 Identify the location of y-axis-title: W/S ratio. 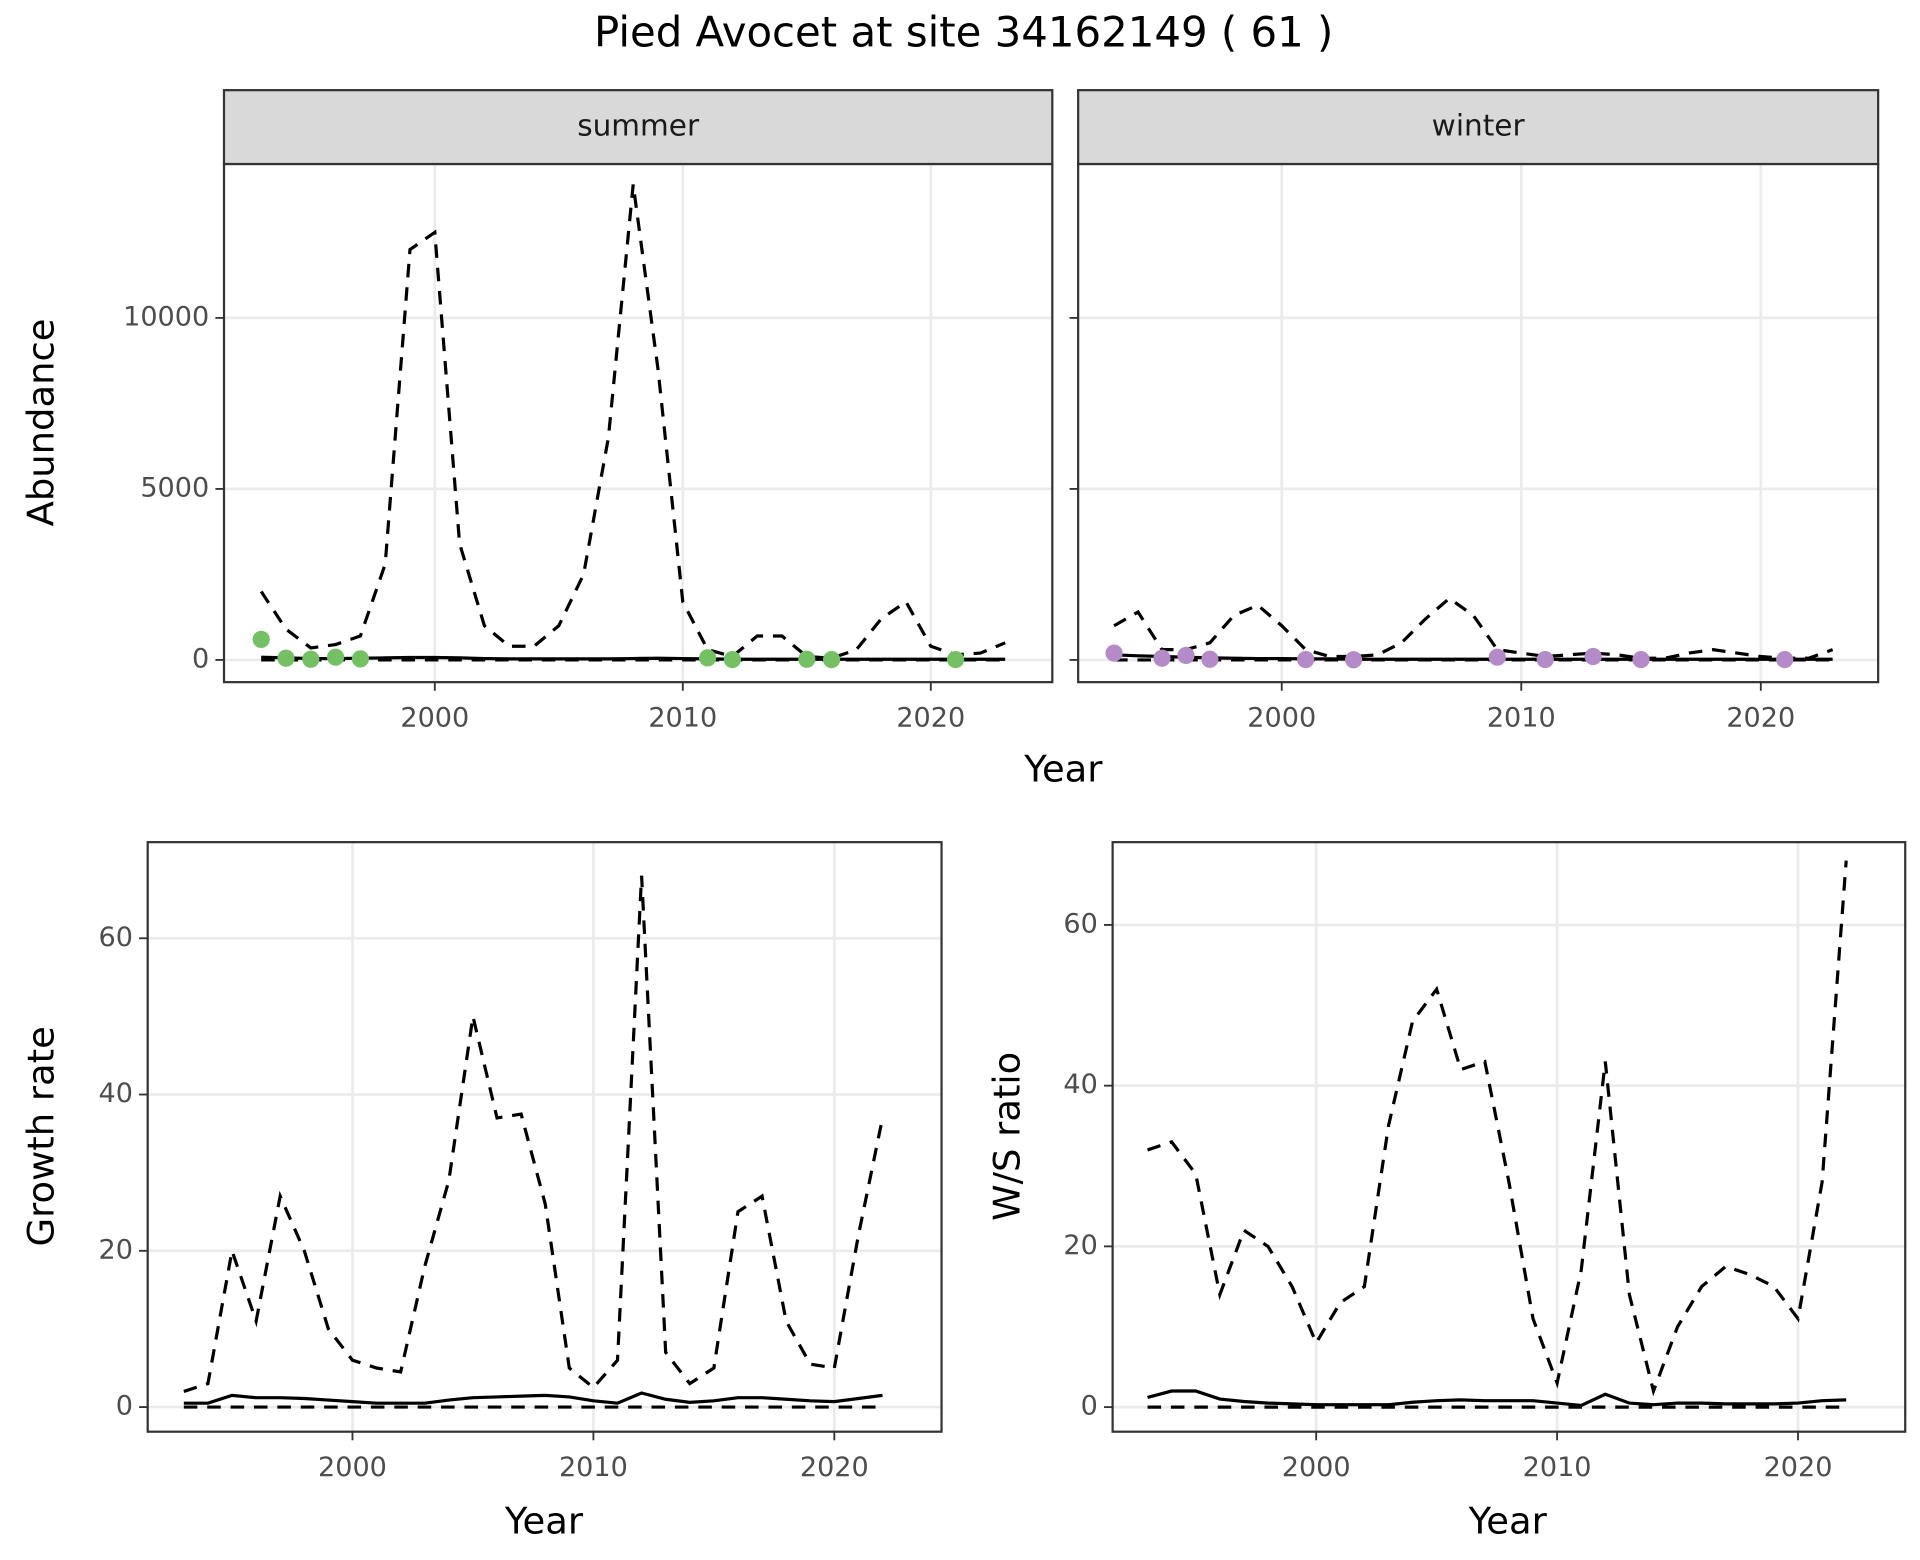
(1007, 1136).